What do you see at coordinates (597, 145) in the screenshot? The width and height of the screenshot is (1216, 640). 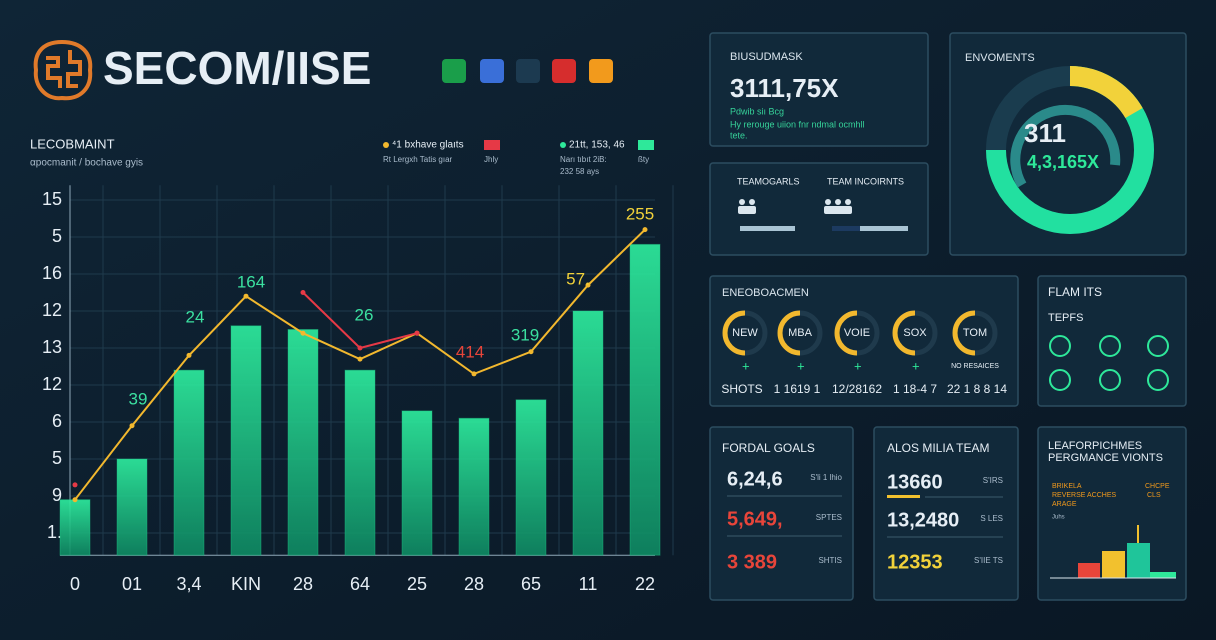 I see `legend-label: 21tt, 153, 46` at bounding box center [597, 145].